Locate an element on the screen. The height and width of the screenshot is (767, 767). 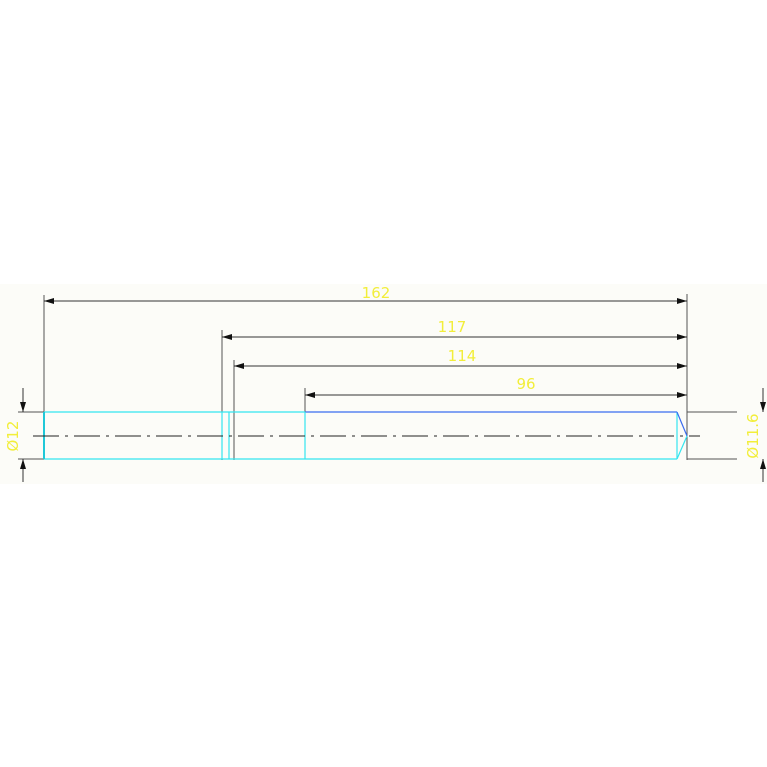
dim-text-162: 162 is located at coordinates (376, 293).